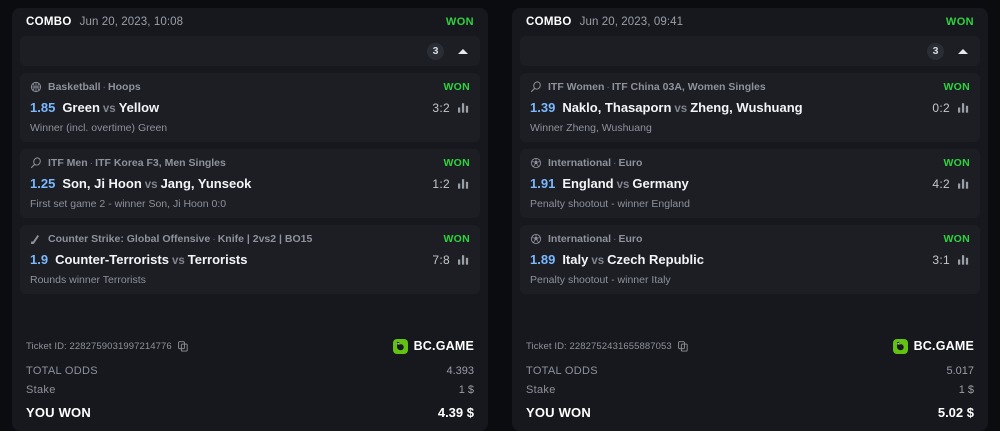  Describe the element at coordinates (966, 389) in the screenshot. I see `stake-value: 1 $` at that location.